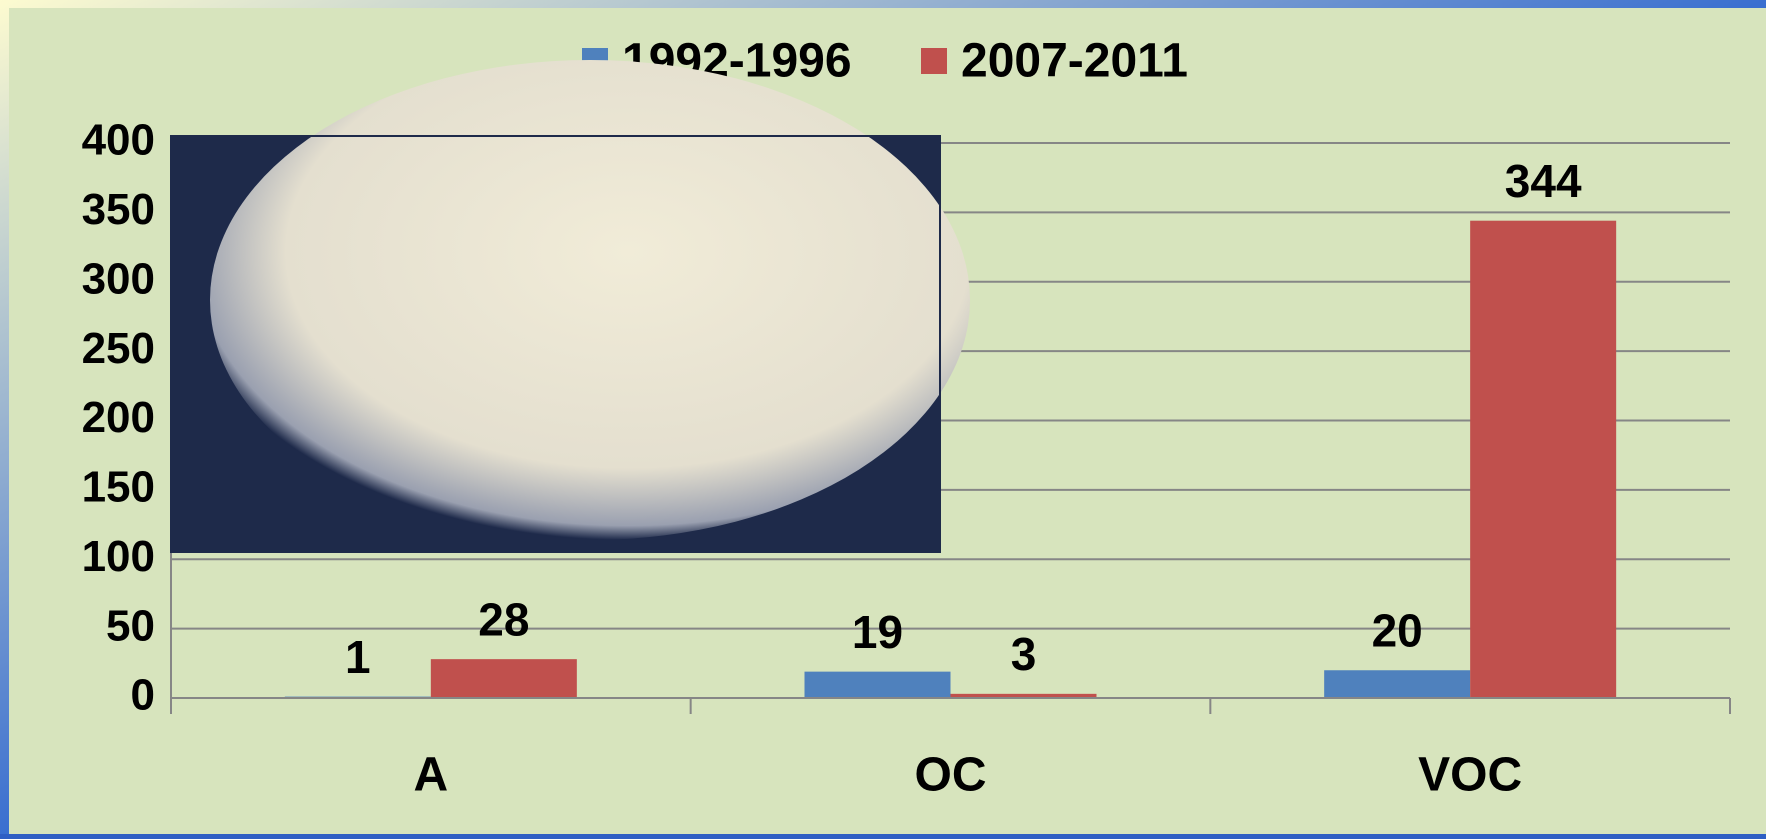  Describe the element at coordinates (118, 417) in the screenshot. I see `y-tick-label: 200` at that location.